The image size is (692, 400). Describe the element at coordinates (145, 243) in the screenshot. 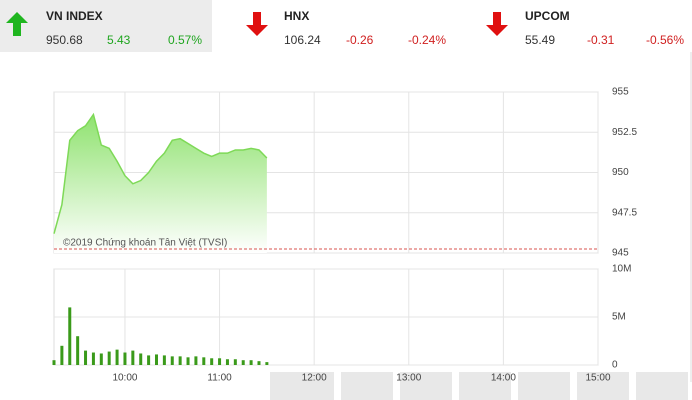

I see `annotation: ©2019 Chứng khoán Tân Việt (TVSI)` at that location.